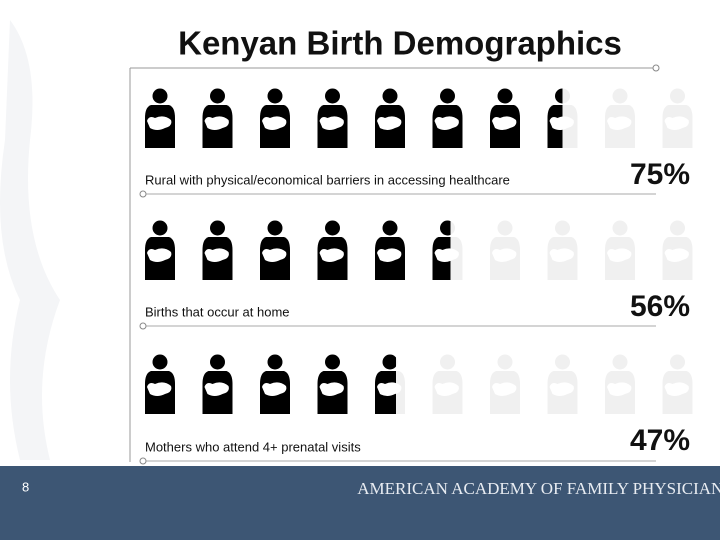  Describe the element at coordinates (660, 306) in the screenshot. I see `value-label: 56%` at that location.